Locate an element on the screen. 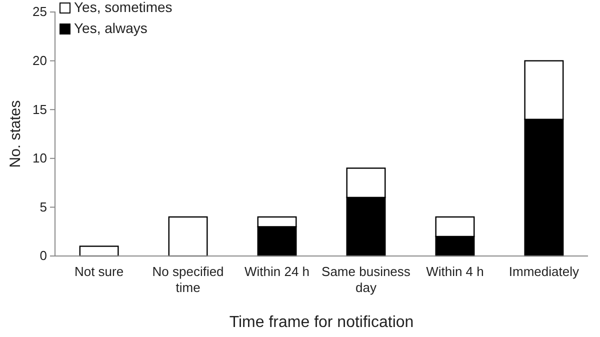 The image size is (600, 337). y-tick-label: 15 is located at coordinates (39, 109).